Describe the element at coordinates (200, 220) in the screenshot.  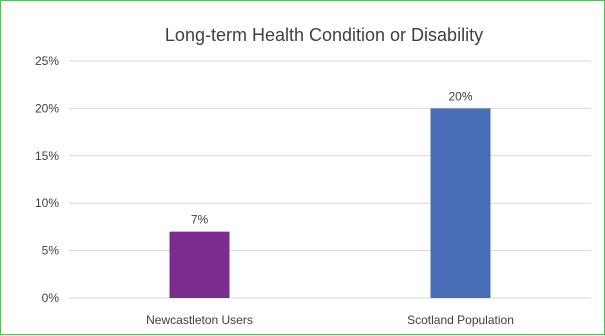
I see `data-label: 7%` at that location.